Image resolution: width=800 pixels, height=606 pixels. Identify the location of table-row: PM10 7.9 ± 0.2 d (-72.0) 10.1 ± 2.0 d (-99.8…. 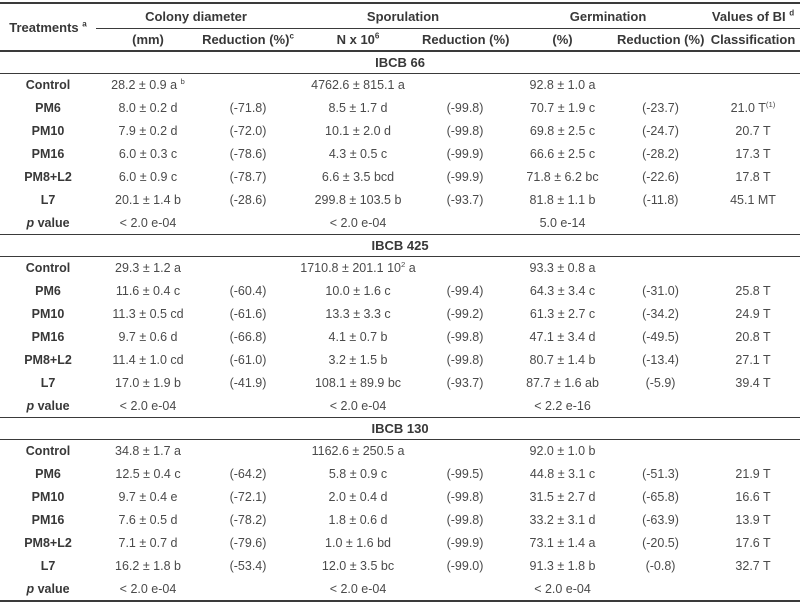
(400, 131).